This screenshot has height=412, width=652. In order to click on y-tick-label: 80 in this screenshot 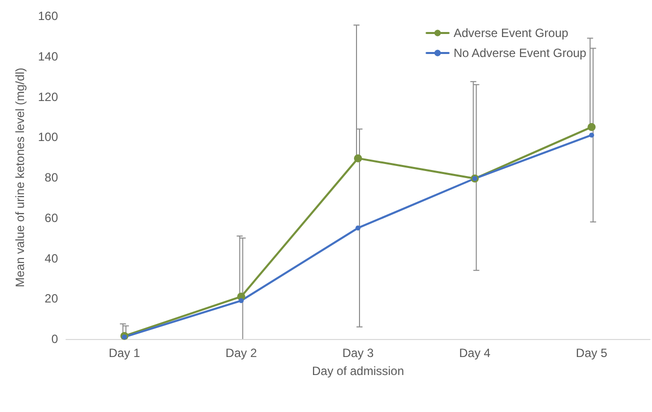, I will do `click(51, 177)`.